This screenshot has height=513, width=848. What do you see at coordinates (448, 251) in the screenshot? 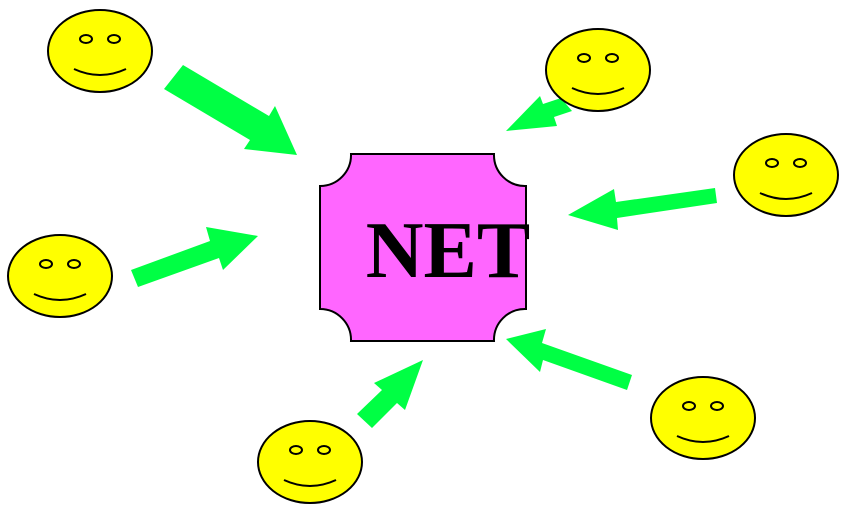
I see `net-label: NET` at bounding box center [448, 251].